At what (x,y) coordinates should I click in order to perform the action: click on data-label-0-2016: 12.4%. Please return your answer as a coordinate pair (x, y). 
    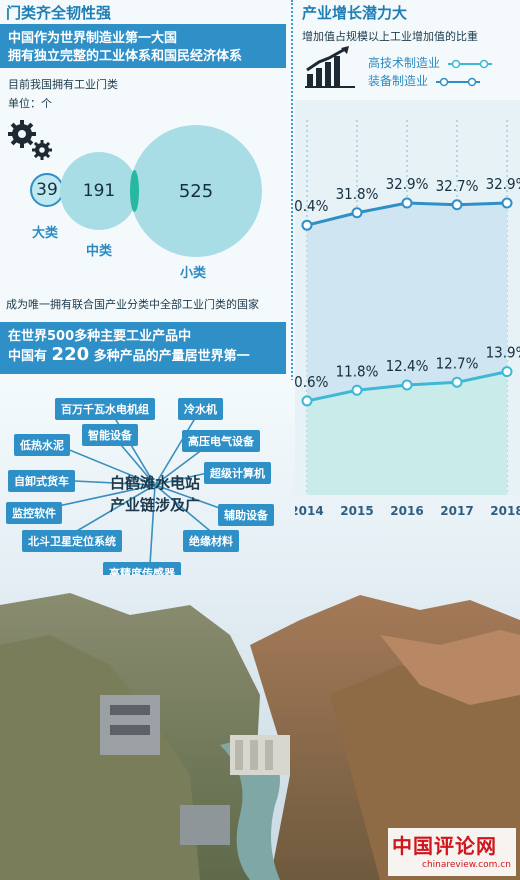
    Looking at the image, I should click on (407, 366).